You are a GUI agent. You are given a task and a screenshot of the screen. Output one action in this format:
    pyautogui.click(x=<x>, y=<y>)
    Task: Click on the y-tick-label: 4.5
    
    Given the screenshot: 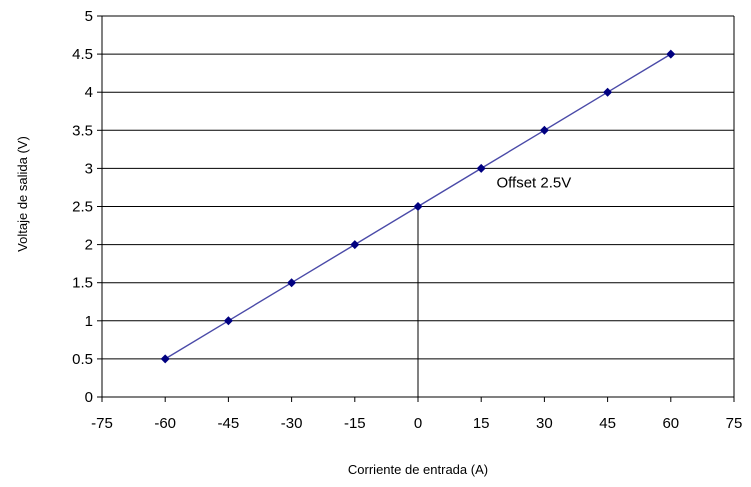 What is the action you would take?
    pyautogui.click(x=82, y=54)
    